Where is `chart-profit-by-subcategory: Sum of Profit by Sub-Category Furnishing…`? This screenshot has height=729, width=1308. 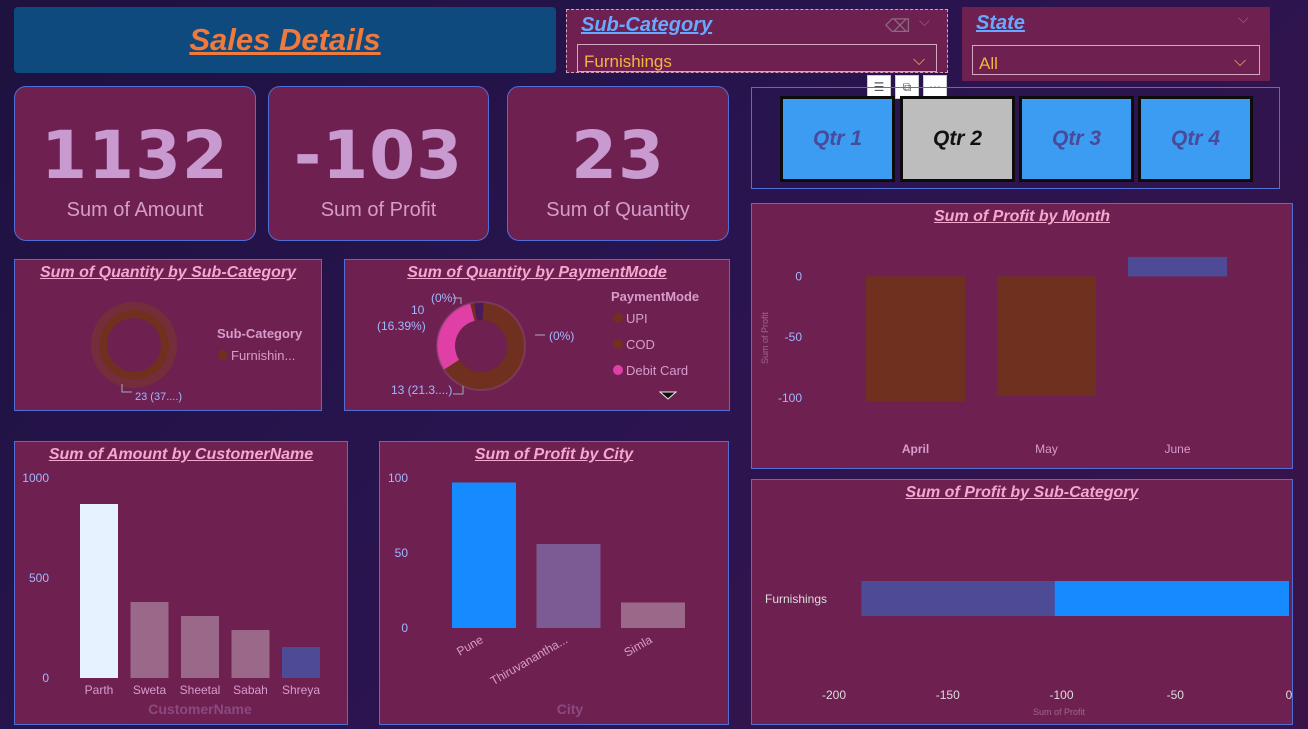 chart-profit-by-subcategory: Sum of Profit by Sub-Category Furnishing… is located at coordinates (1022, 602).